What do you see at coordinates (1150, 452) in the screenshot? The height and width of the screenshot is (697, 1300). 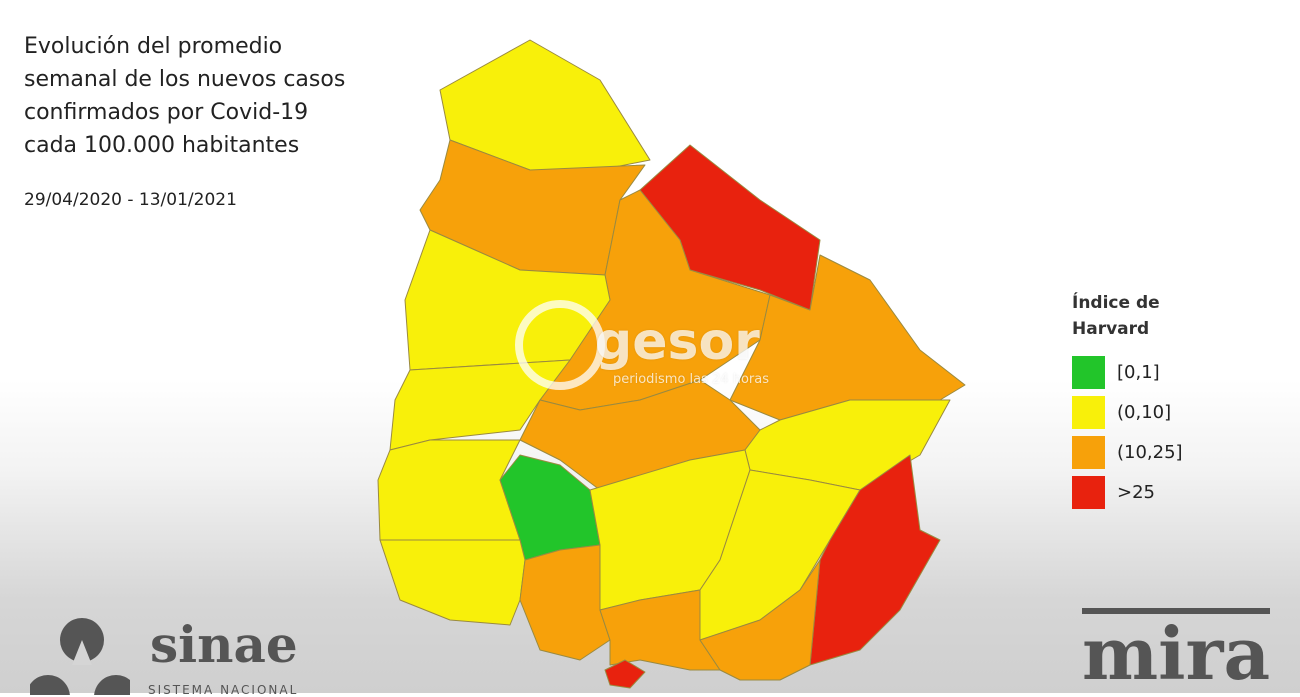 I see `legend-label: (10,25]` at bounding box center [1150, 452].